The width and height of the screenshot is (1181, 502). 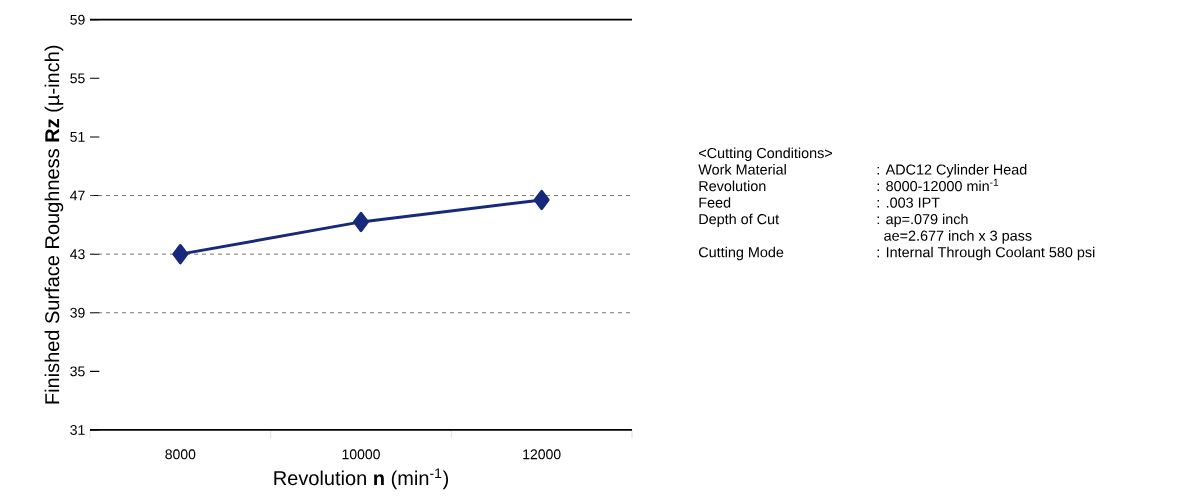 What do you see at coordinates (77, 195) in the screenshot?
I see `y-tick-label: 47` at bounding box center [77, 195].